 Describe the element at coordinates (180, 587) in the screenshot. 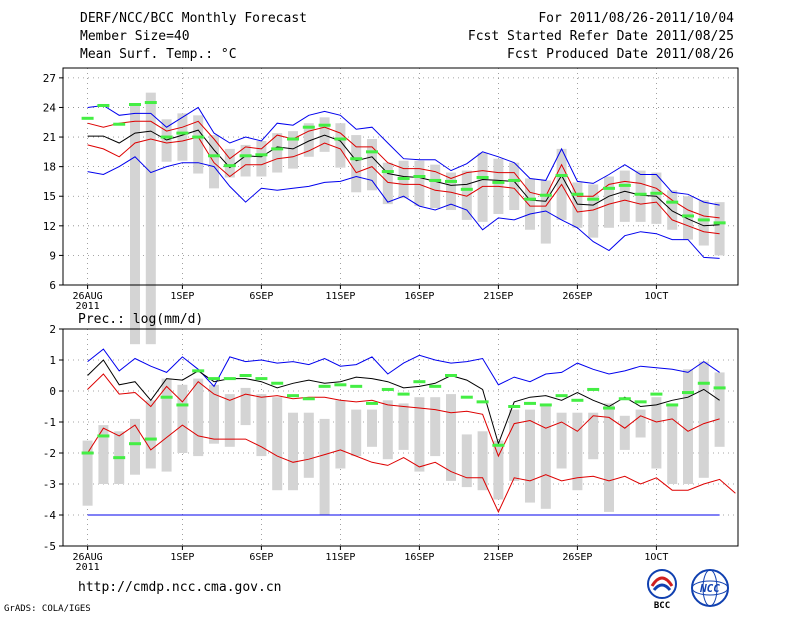

I see `source-url: http://cmdp.ncc.cma.gov.cn` at that location.